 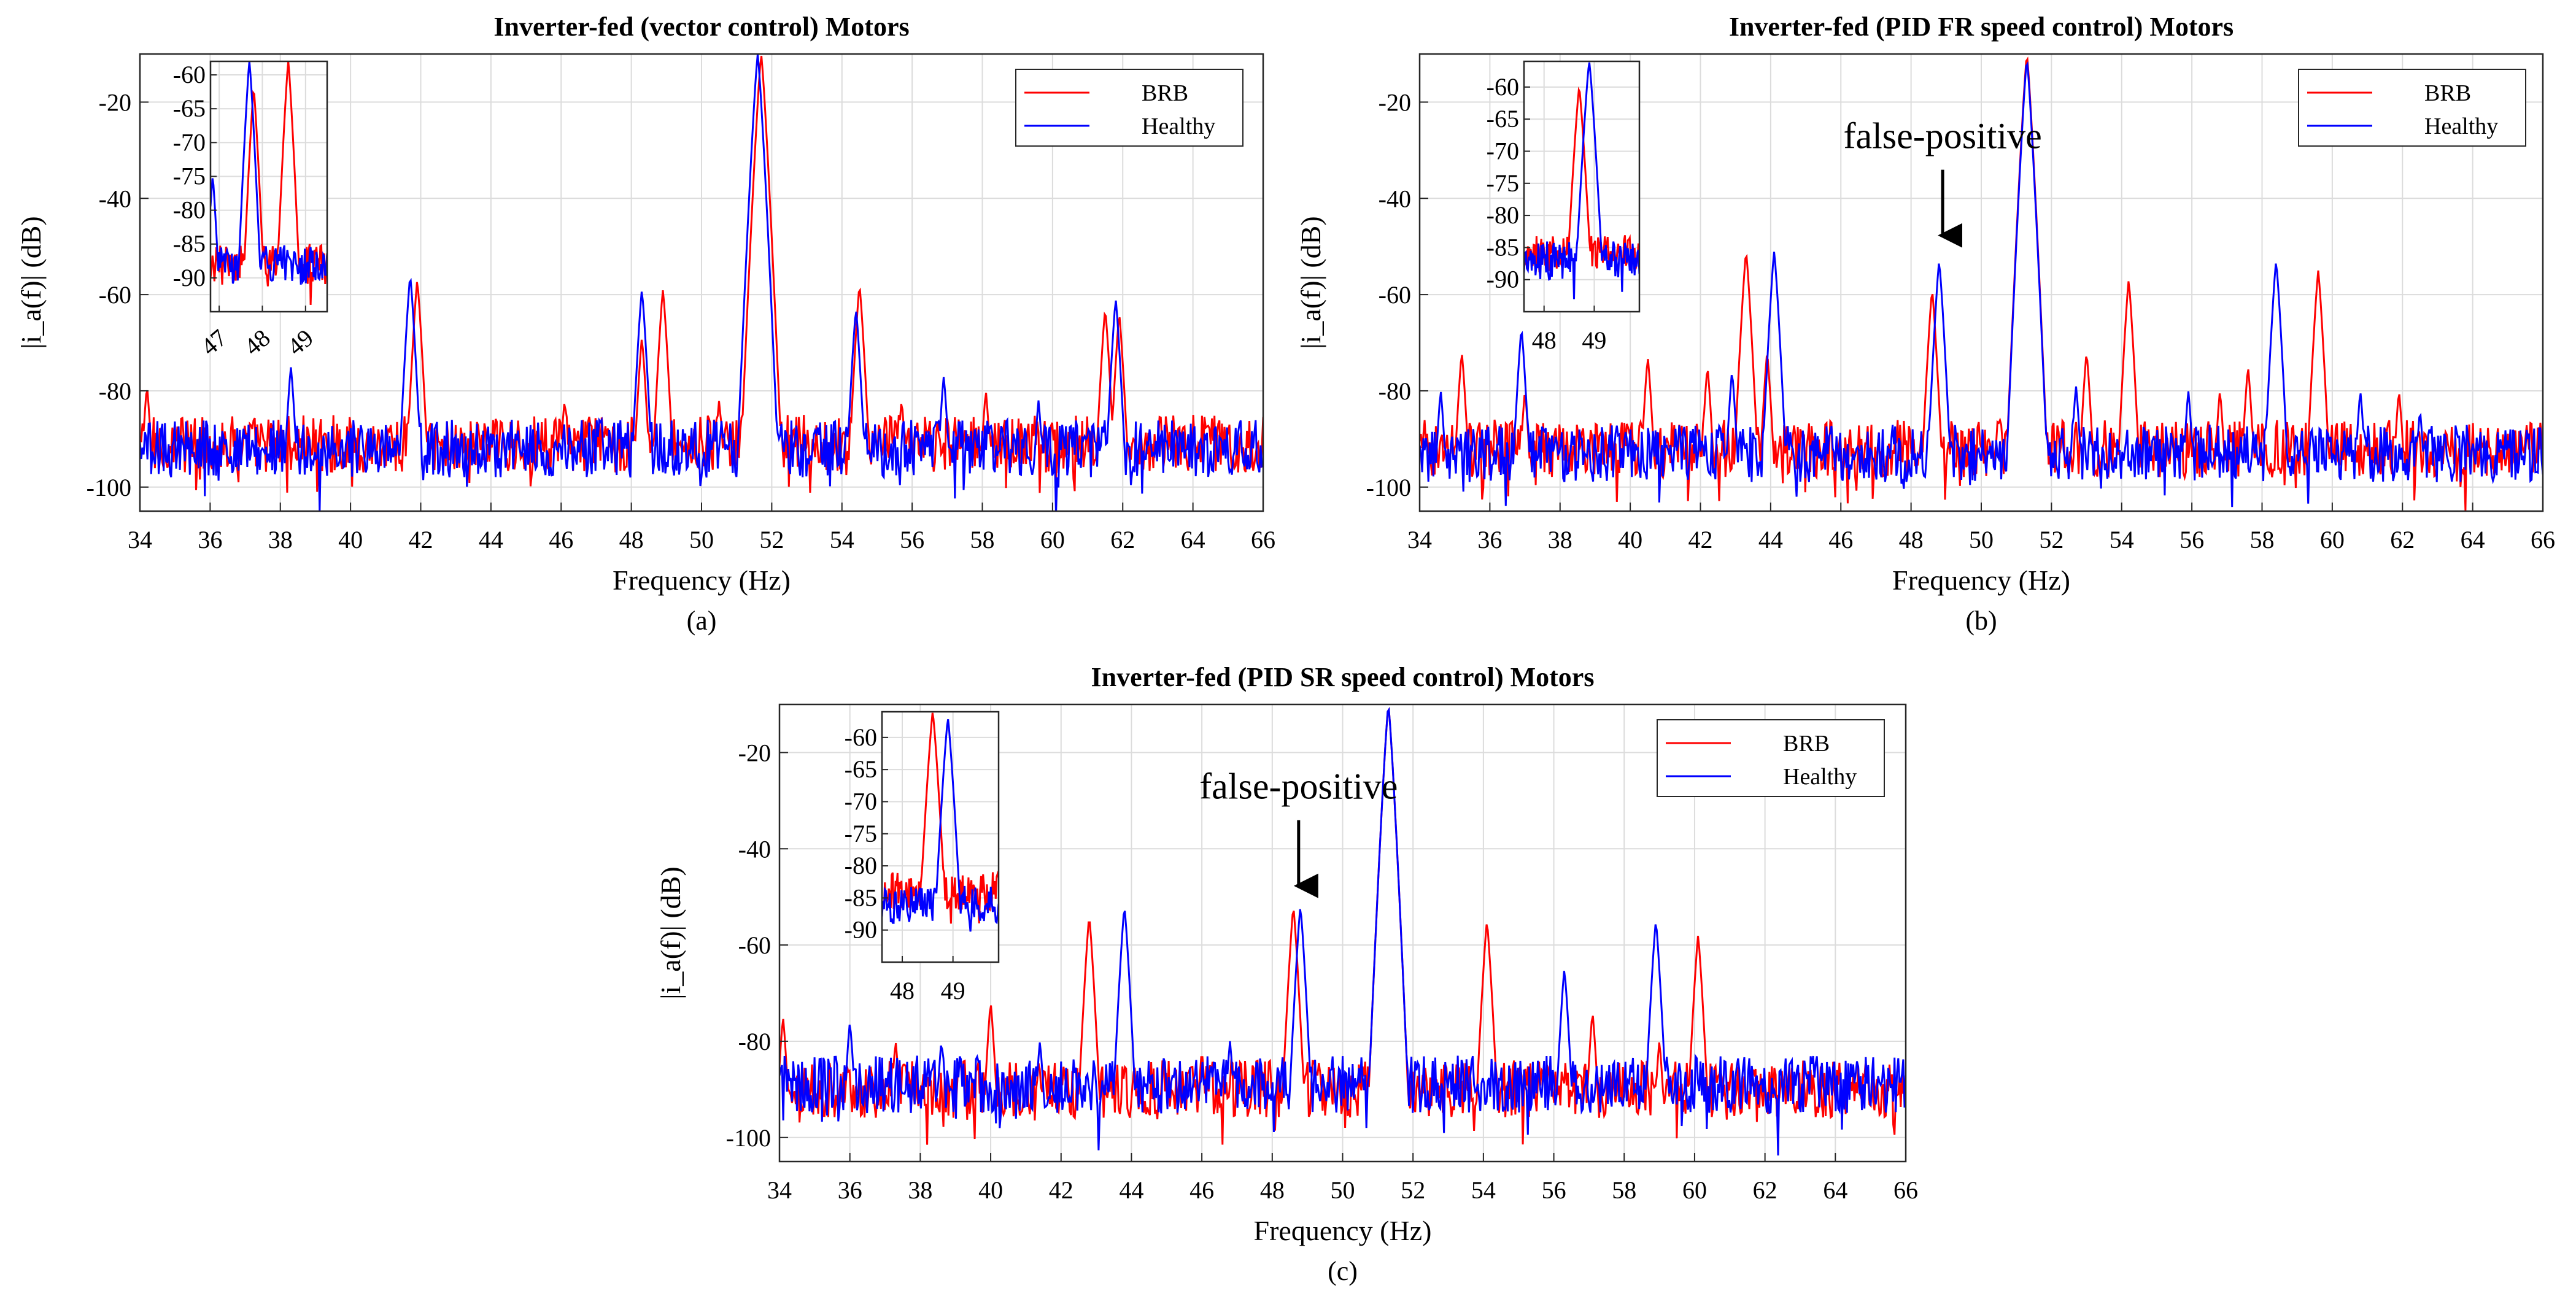 What do you see at coordinates (491, 539) in the screenshot?
I see `x-tick-label: 44` at bounding box center [491, 539].